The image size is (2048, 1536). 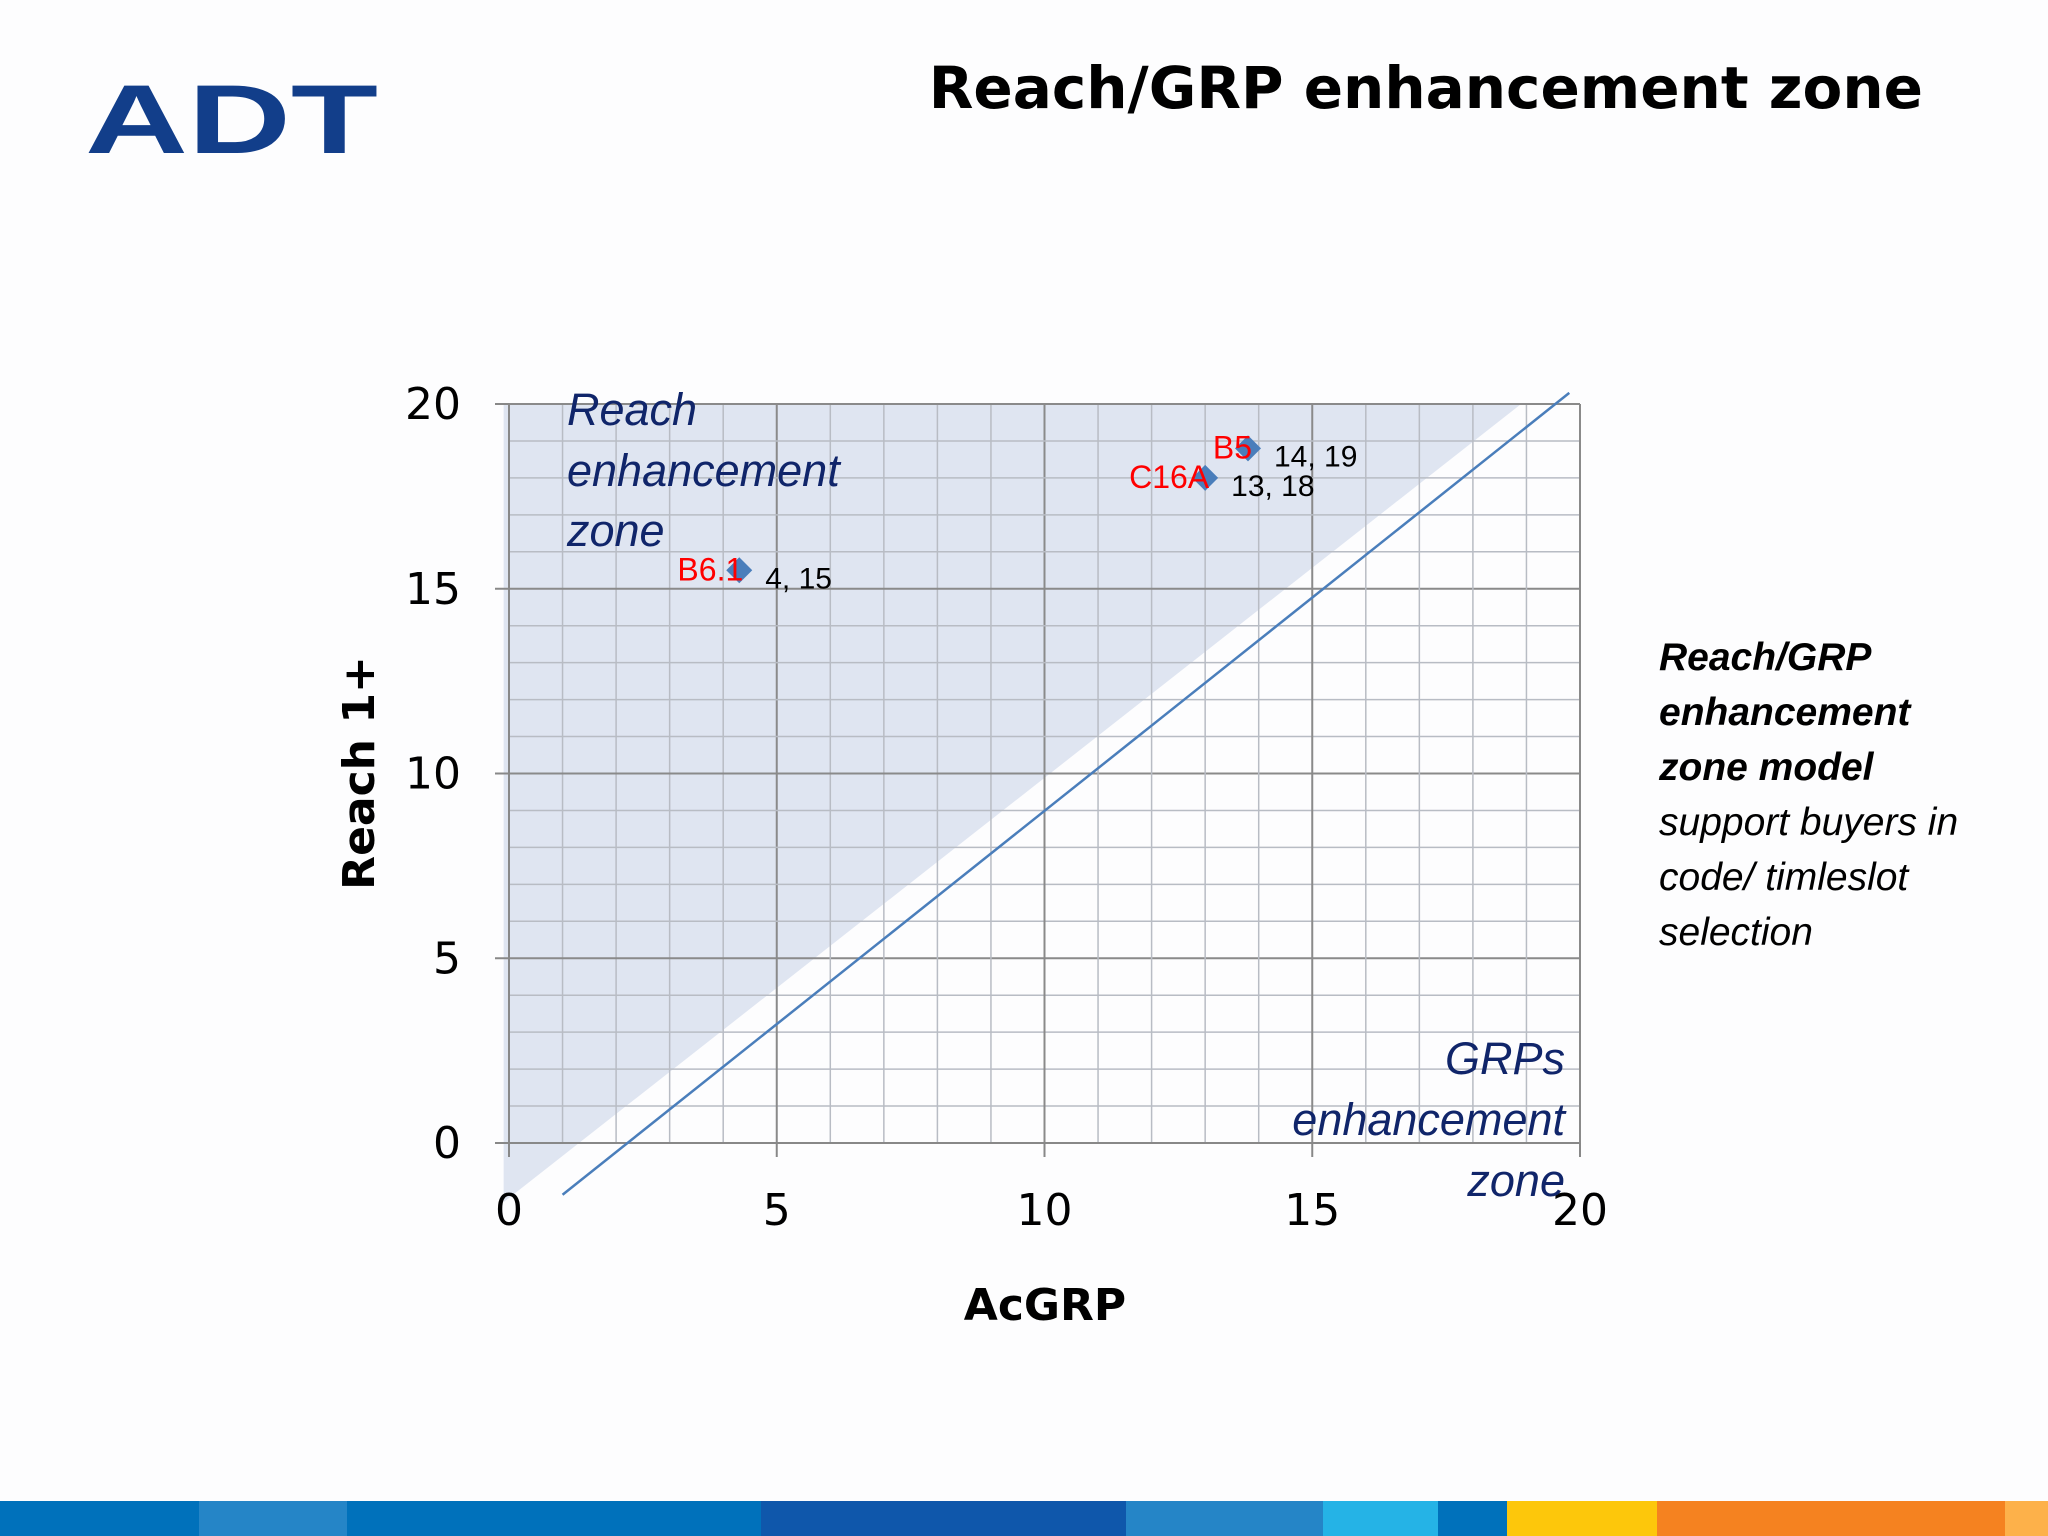 What do you see at coordinates (433, 589) in the screenshot?
I see `y-tick-label: 15` at bounding box center [433, 589].